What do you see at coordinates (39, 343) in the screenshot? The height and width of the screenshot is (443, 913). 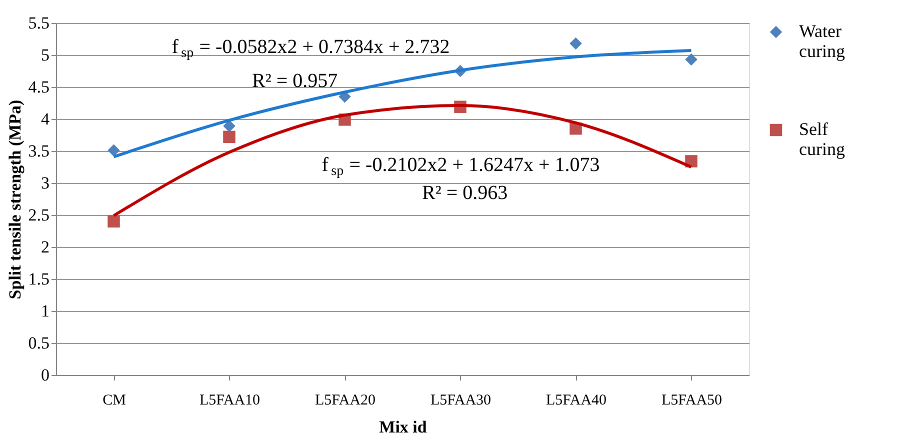 I see `y-tick-label: 0.5` at bounding box center [39, 343].